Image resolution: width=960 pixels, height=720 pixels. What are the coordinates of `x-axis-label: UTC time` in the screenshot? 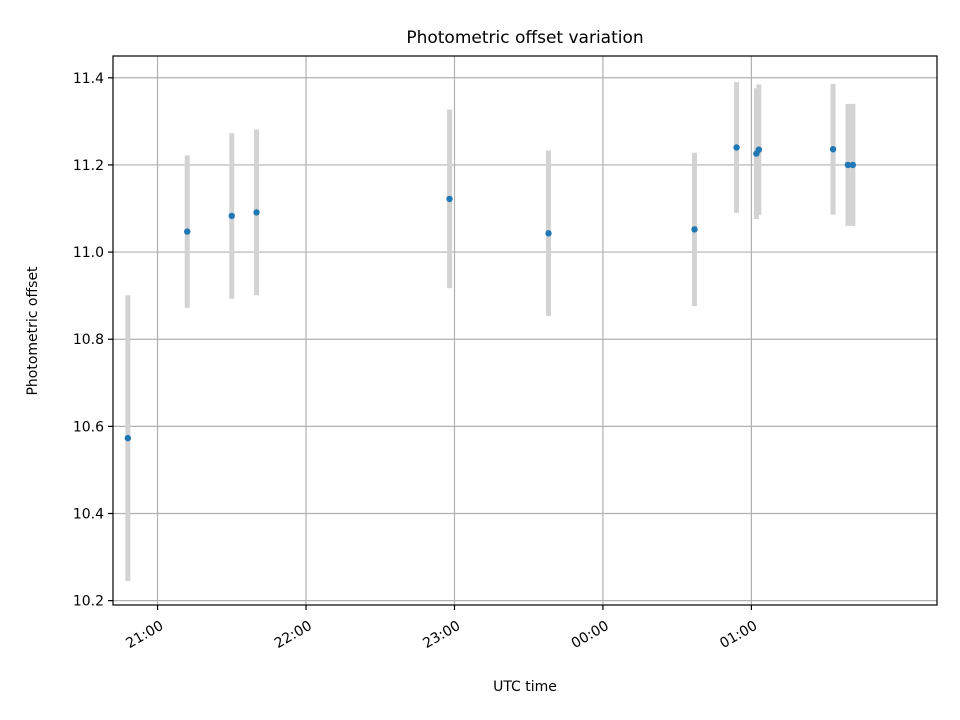 It's located at (525, 687).